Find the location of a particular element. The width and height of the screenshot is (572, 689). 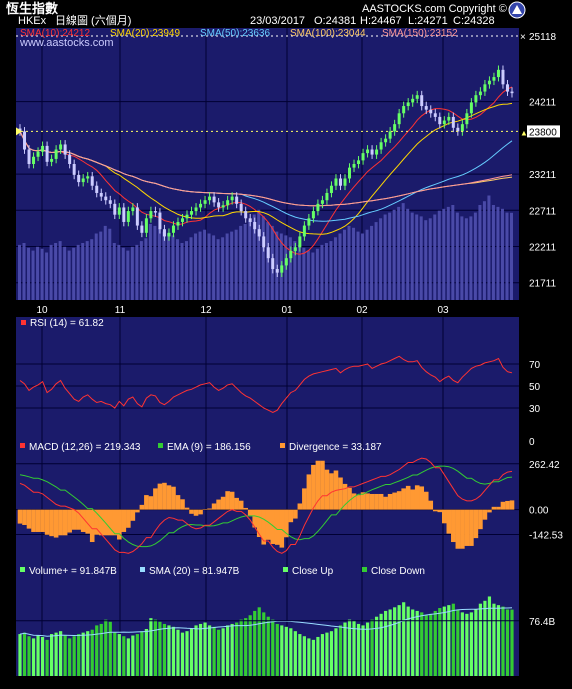

macd-divergence is located at coordinates (266, 504).